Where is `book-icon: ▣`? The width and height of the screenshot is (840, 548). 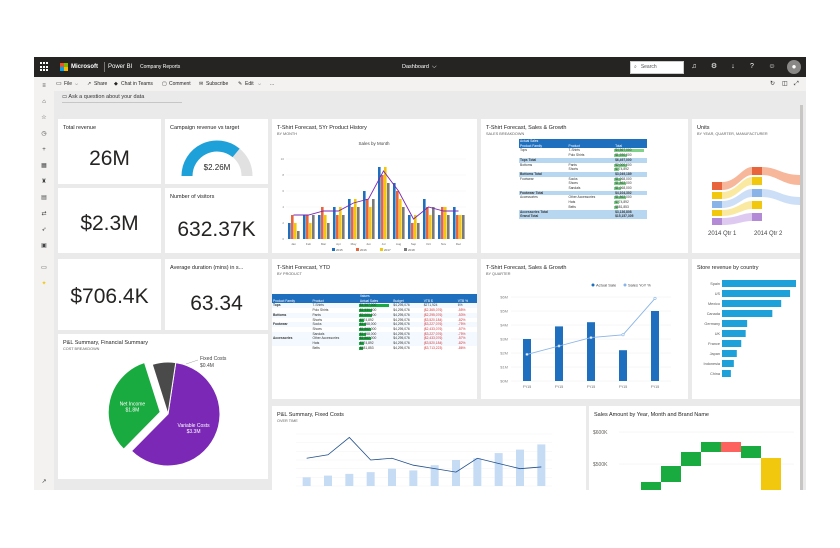
book-icon: ▣ is located at coordinates (44, 246).